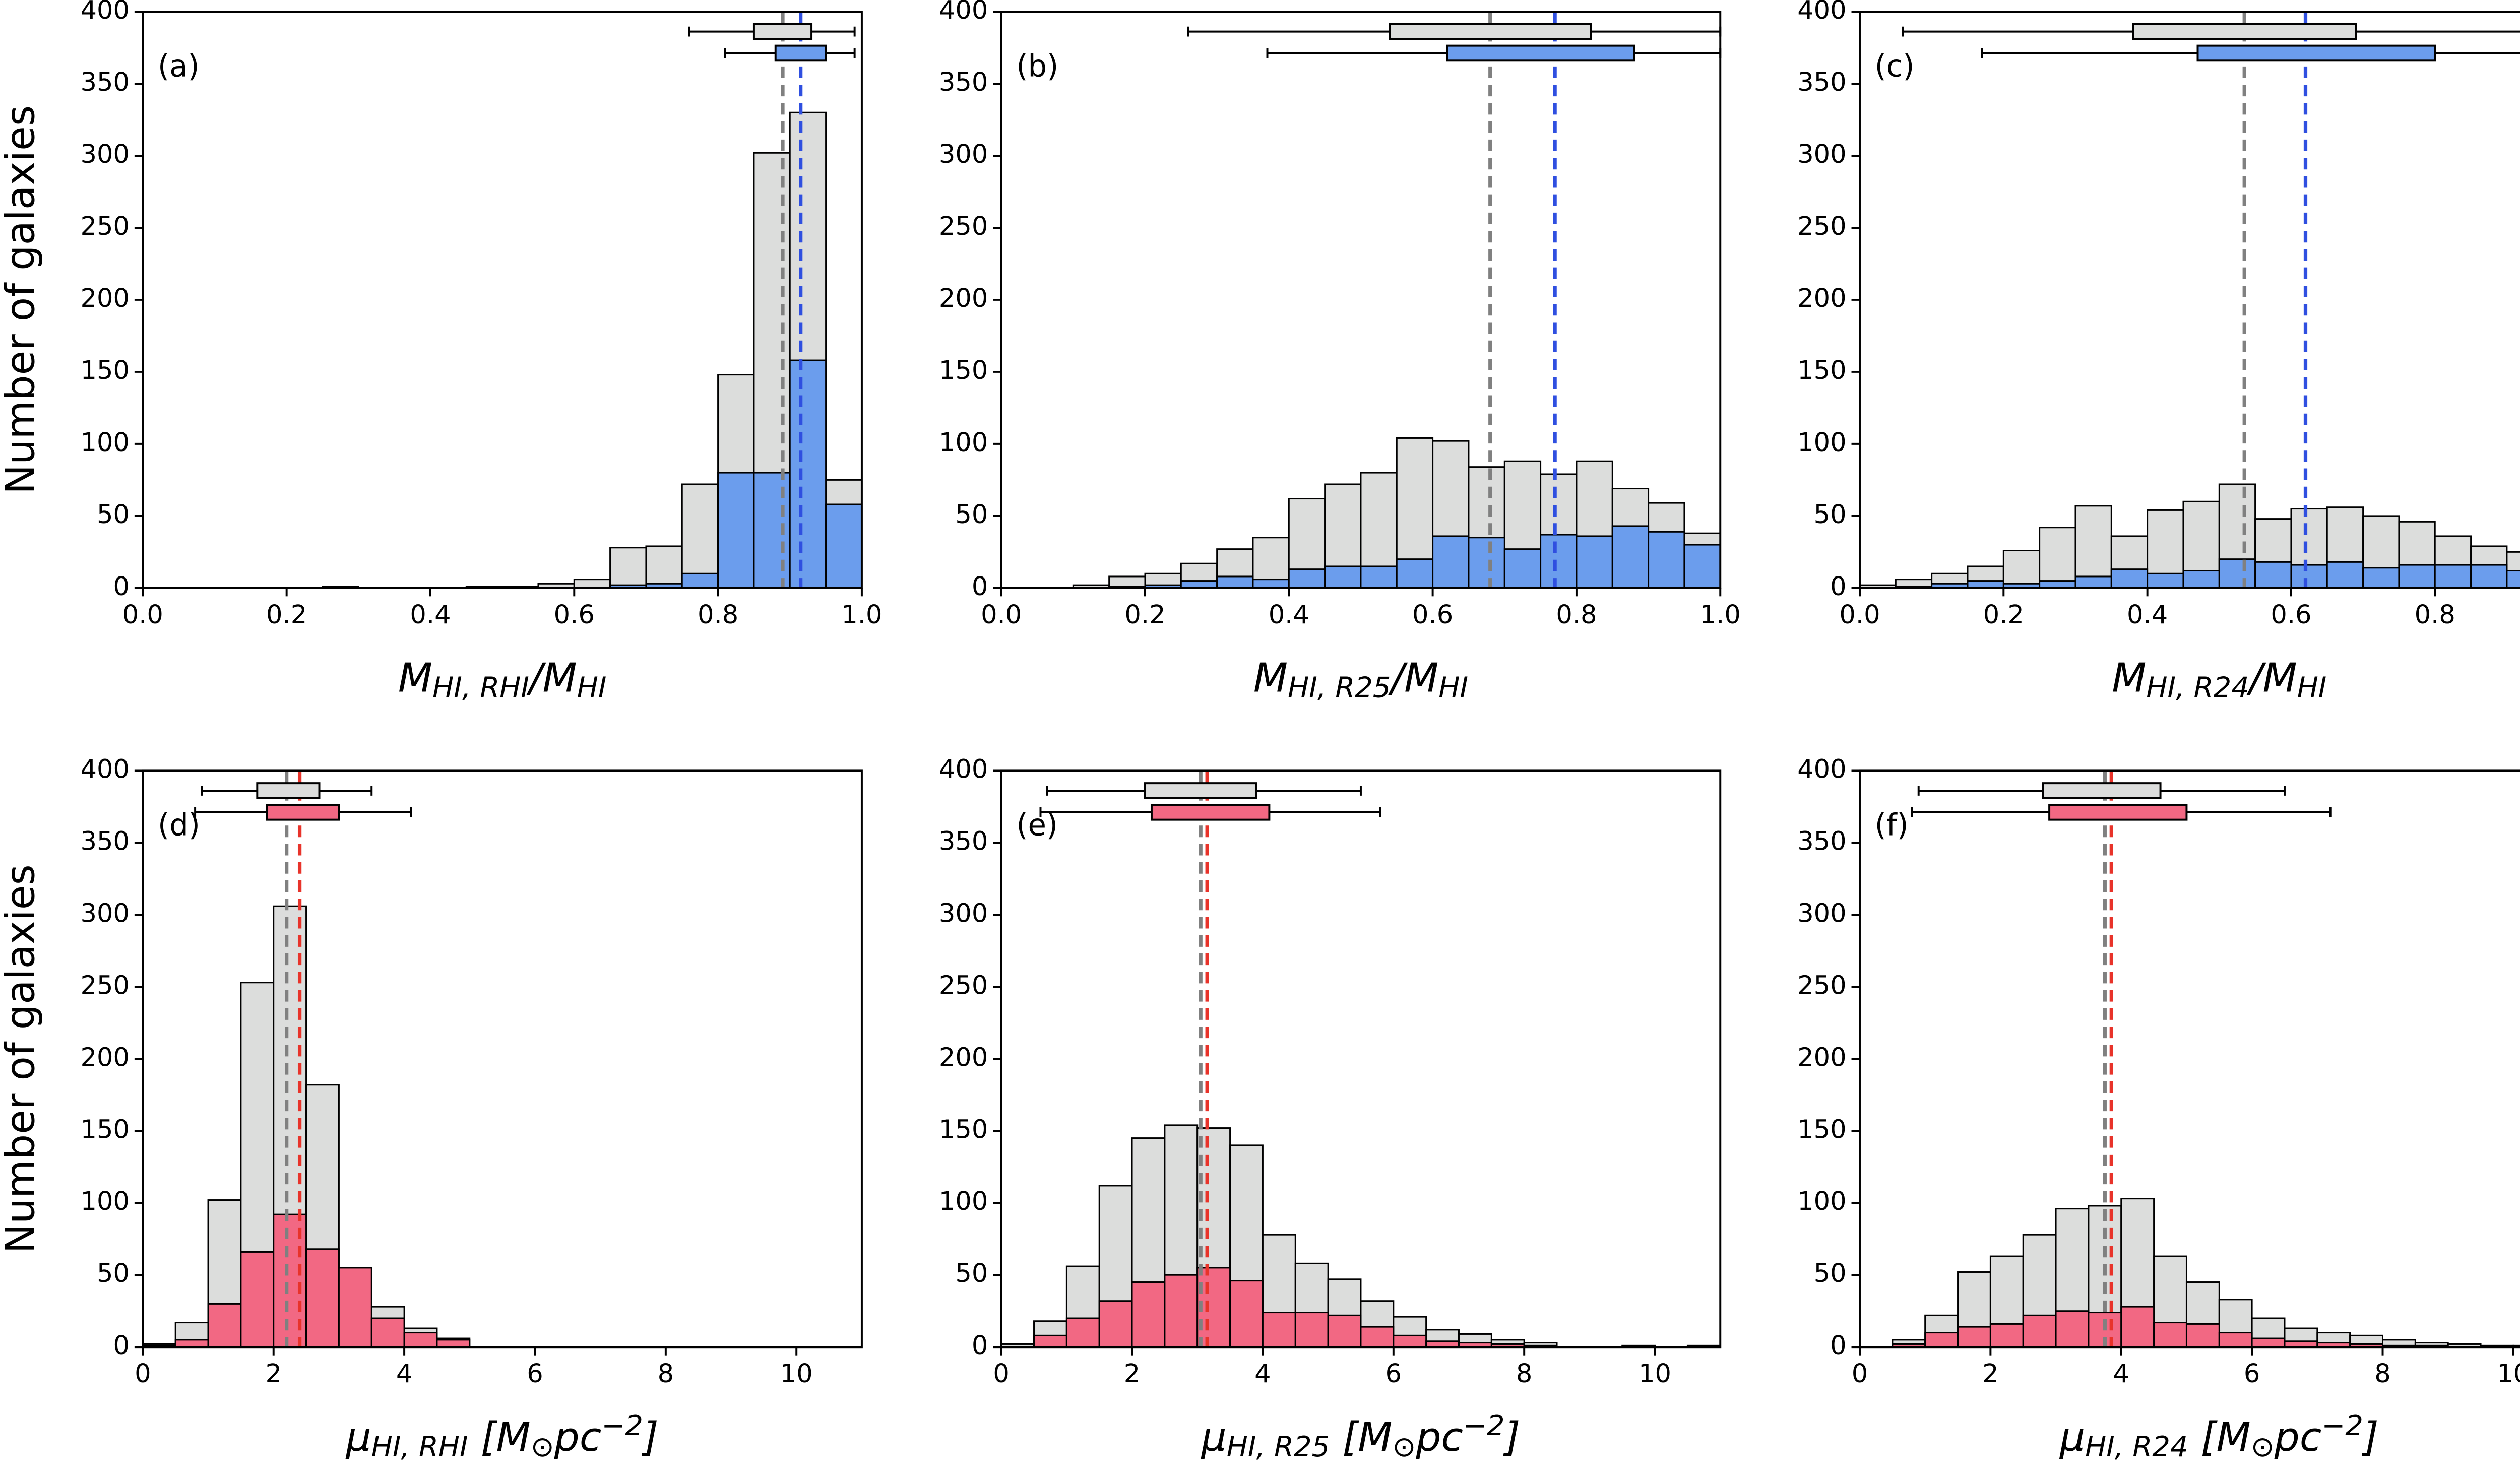 The width and height of the screenshot is (2520, 1475). I want to click on x-axis-label: MHI, RHI/MHI, so click(502, 679).